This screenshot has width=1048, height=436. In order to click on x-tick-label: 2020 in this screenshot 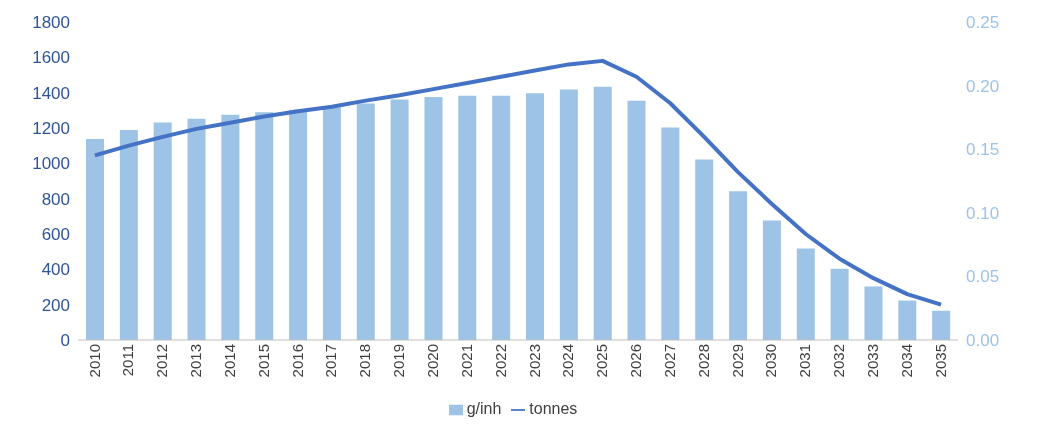, I will do `click(433, 361)`.